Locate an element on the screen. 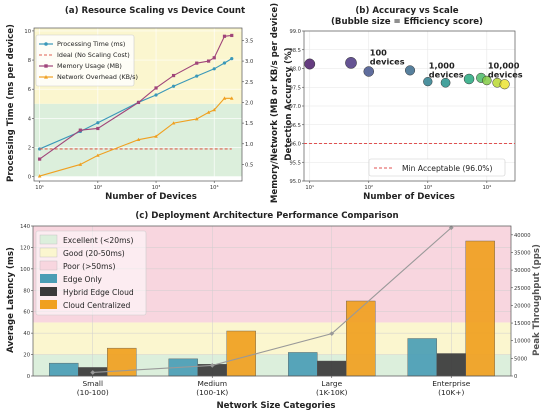 The height and width of the screenshot is (413, 550). panel-b-xtick-label: 10² is located at coordinates (368, 188).